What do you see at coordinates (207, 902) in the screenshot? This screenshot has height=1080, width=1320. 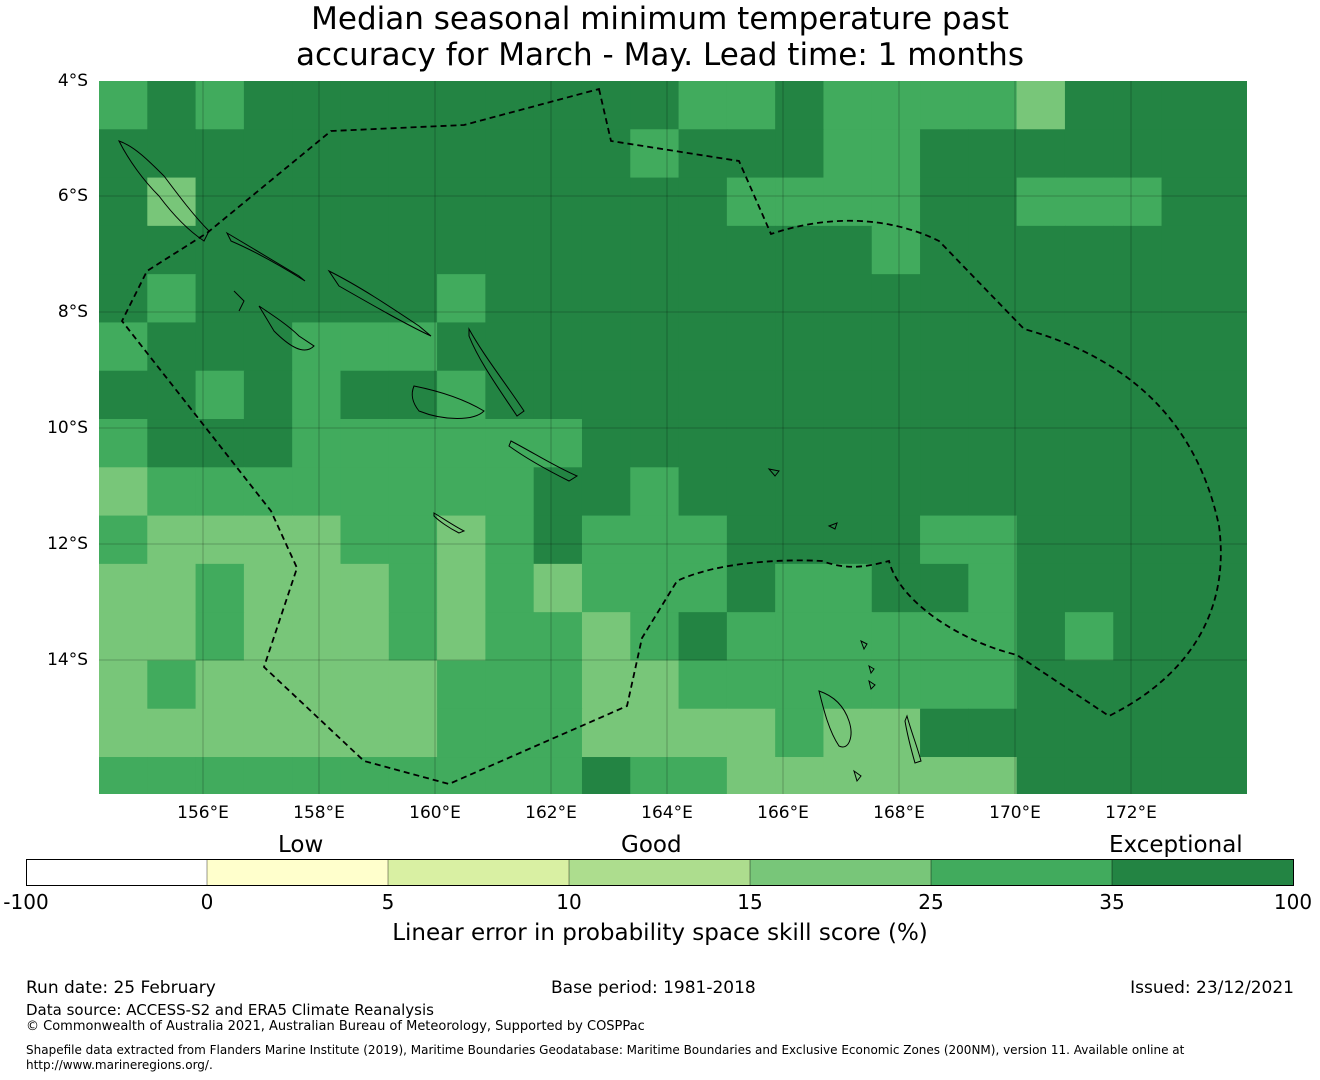 I see `colorbar-tick-0: 0` at bounding box center [207, 902].